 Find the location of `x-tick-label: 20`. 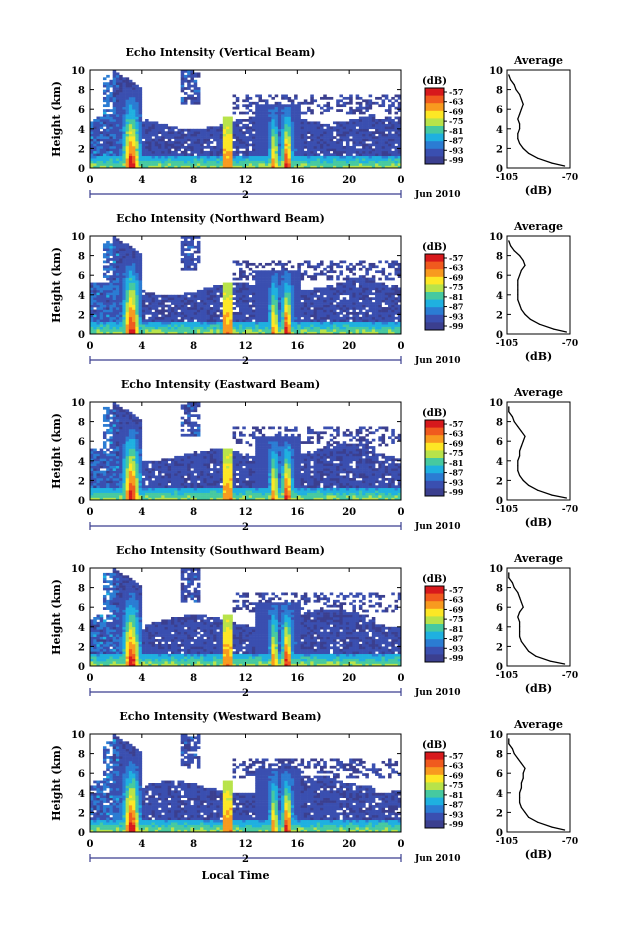

x-tick-label: 20 is located at coordinates (349, 346).